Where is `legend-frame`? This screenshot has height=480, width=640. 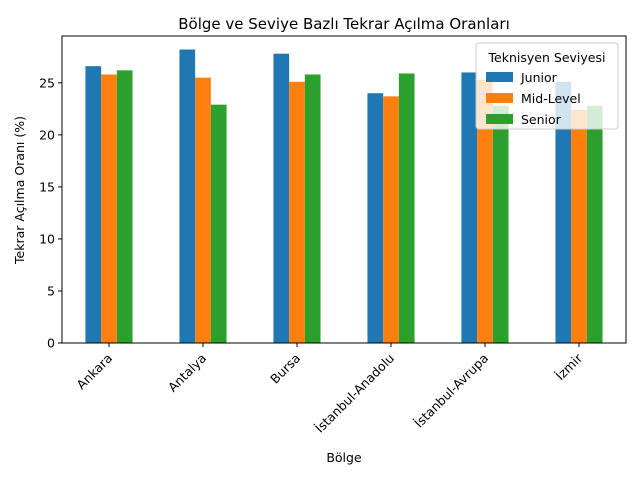 legend-frame is located at coordinates (547, 86).